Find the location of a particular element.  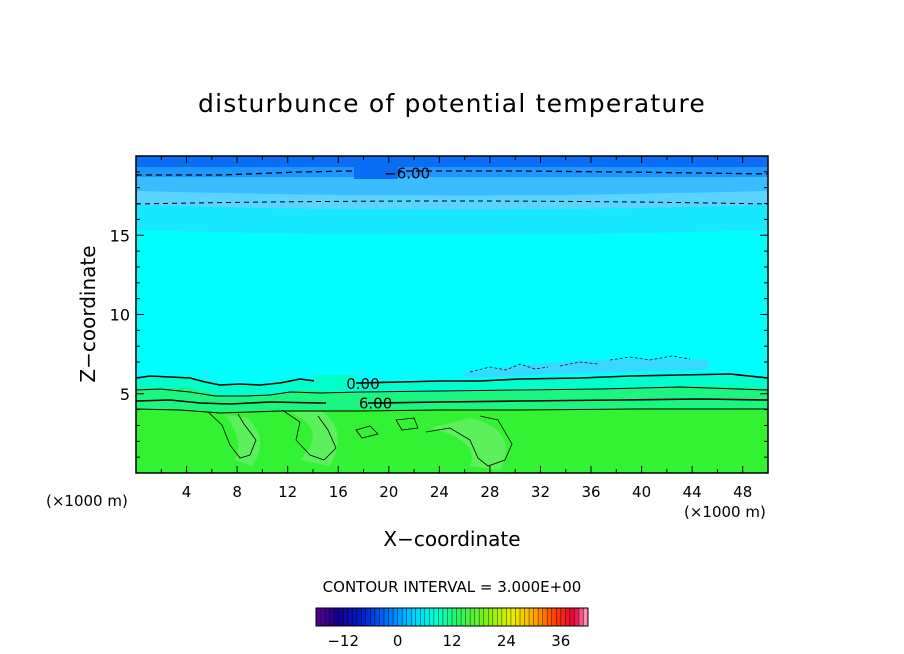

contour-label: 0.00 is located at coordinates (362, 384).